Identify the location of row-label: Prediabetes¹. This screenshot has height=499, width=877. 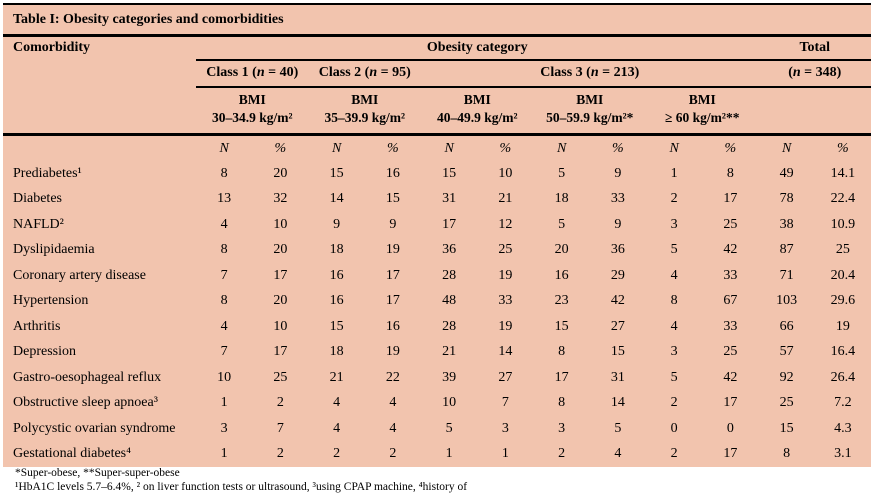
(47, 173).